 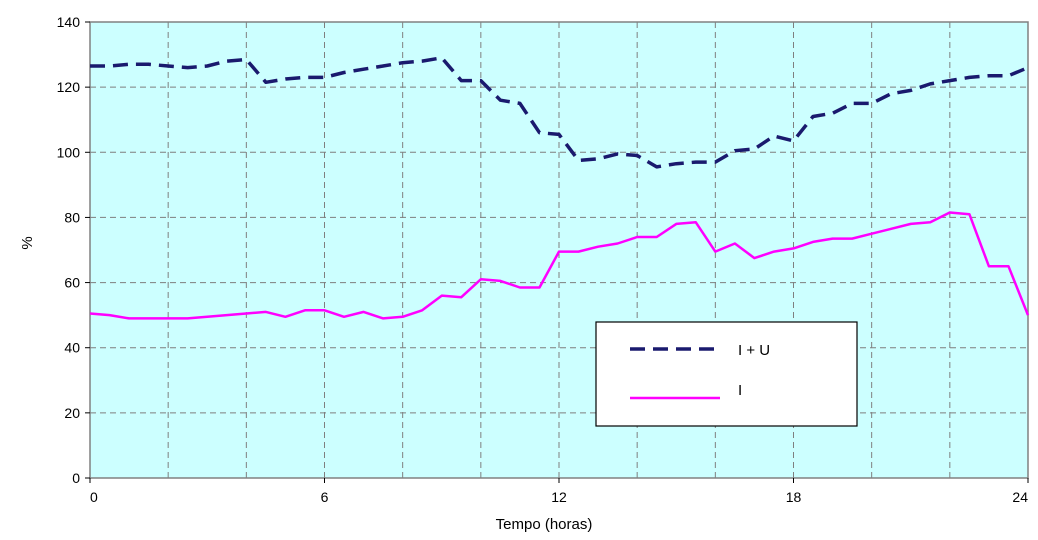 What do you see at coordinates (69, 22) in the screenshot?
I see `y-tick-label: 140` at bounding box center [69, 22].